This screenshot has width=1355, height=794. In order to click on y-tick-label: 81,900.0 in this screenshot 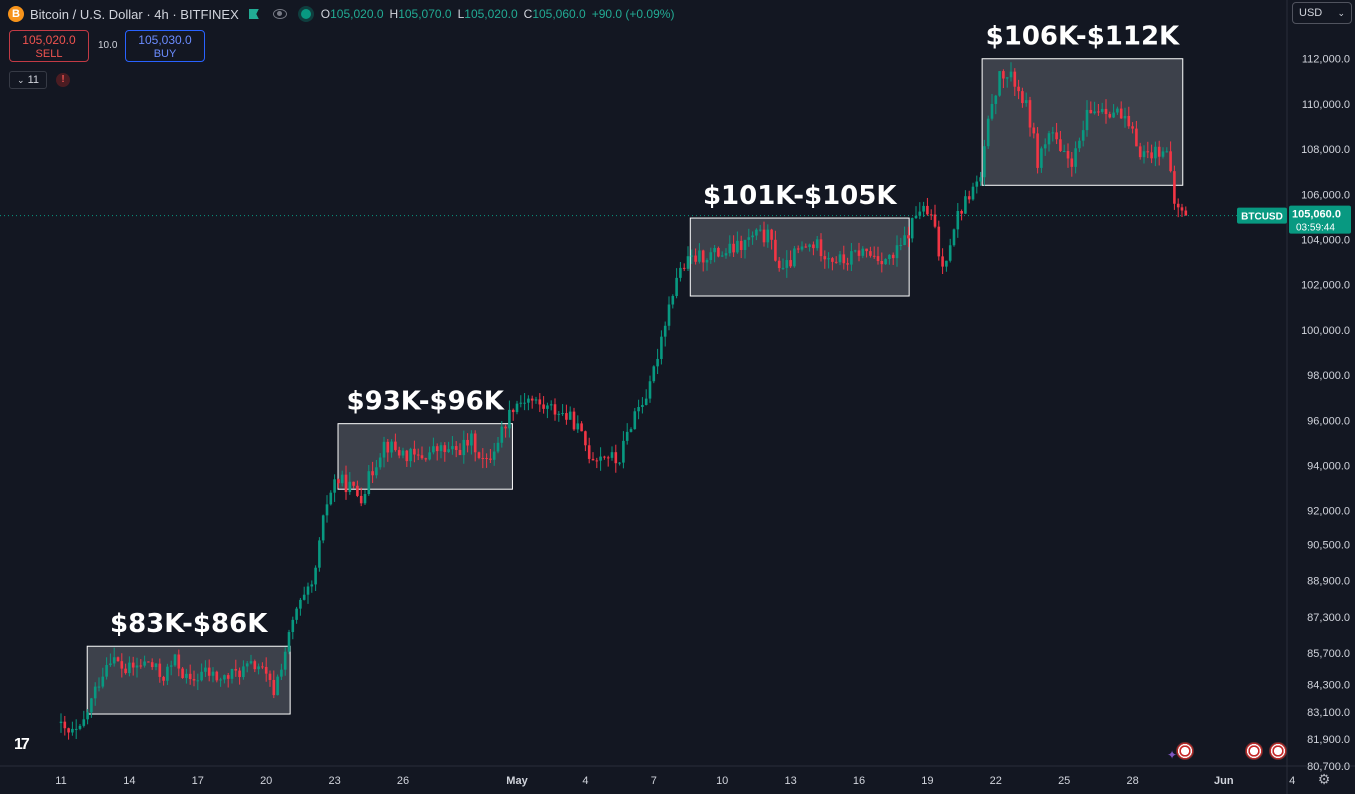, I will do `click(1328, 740)`.